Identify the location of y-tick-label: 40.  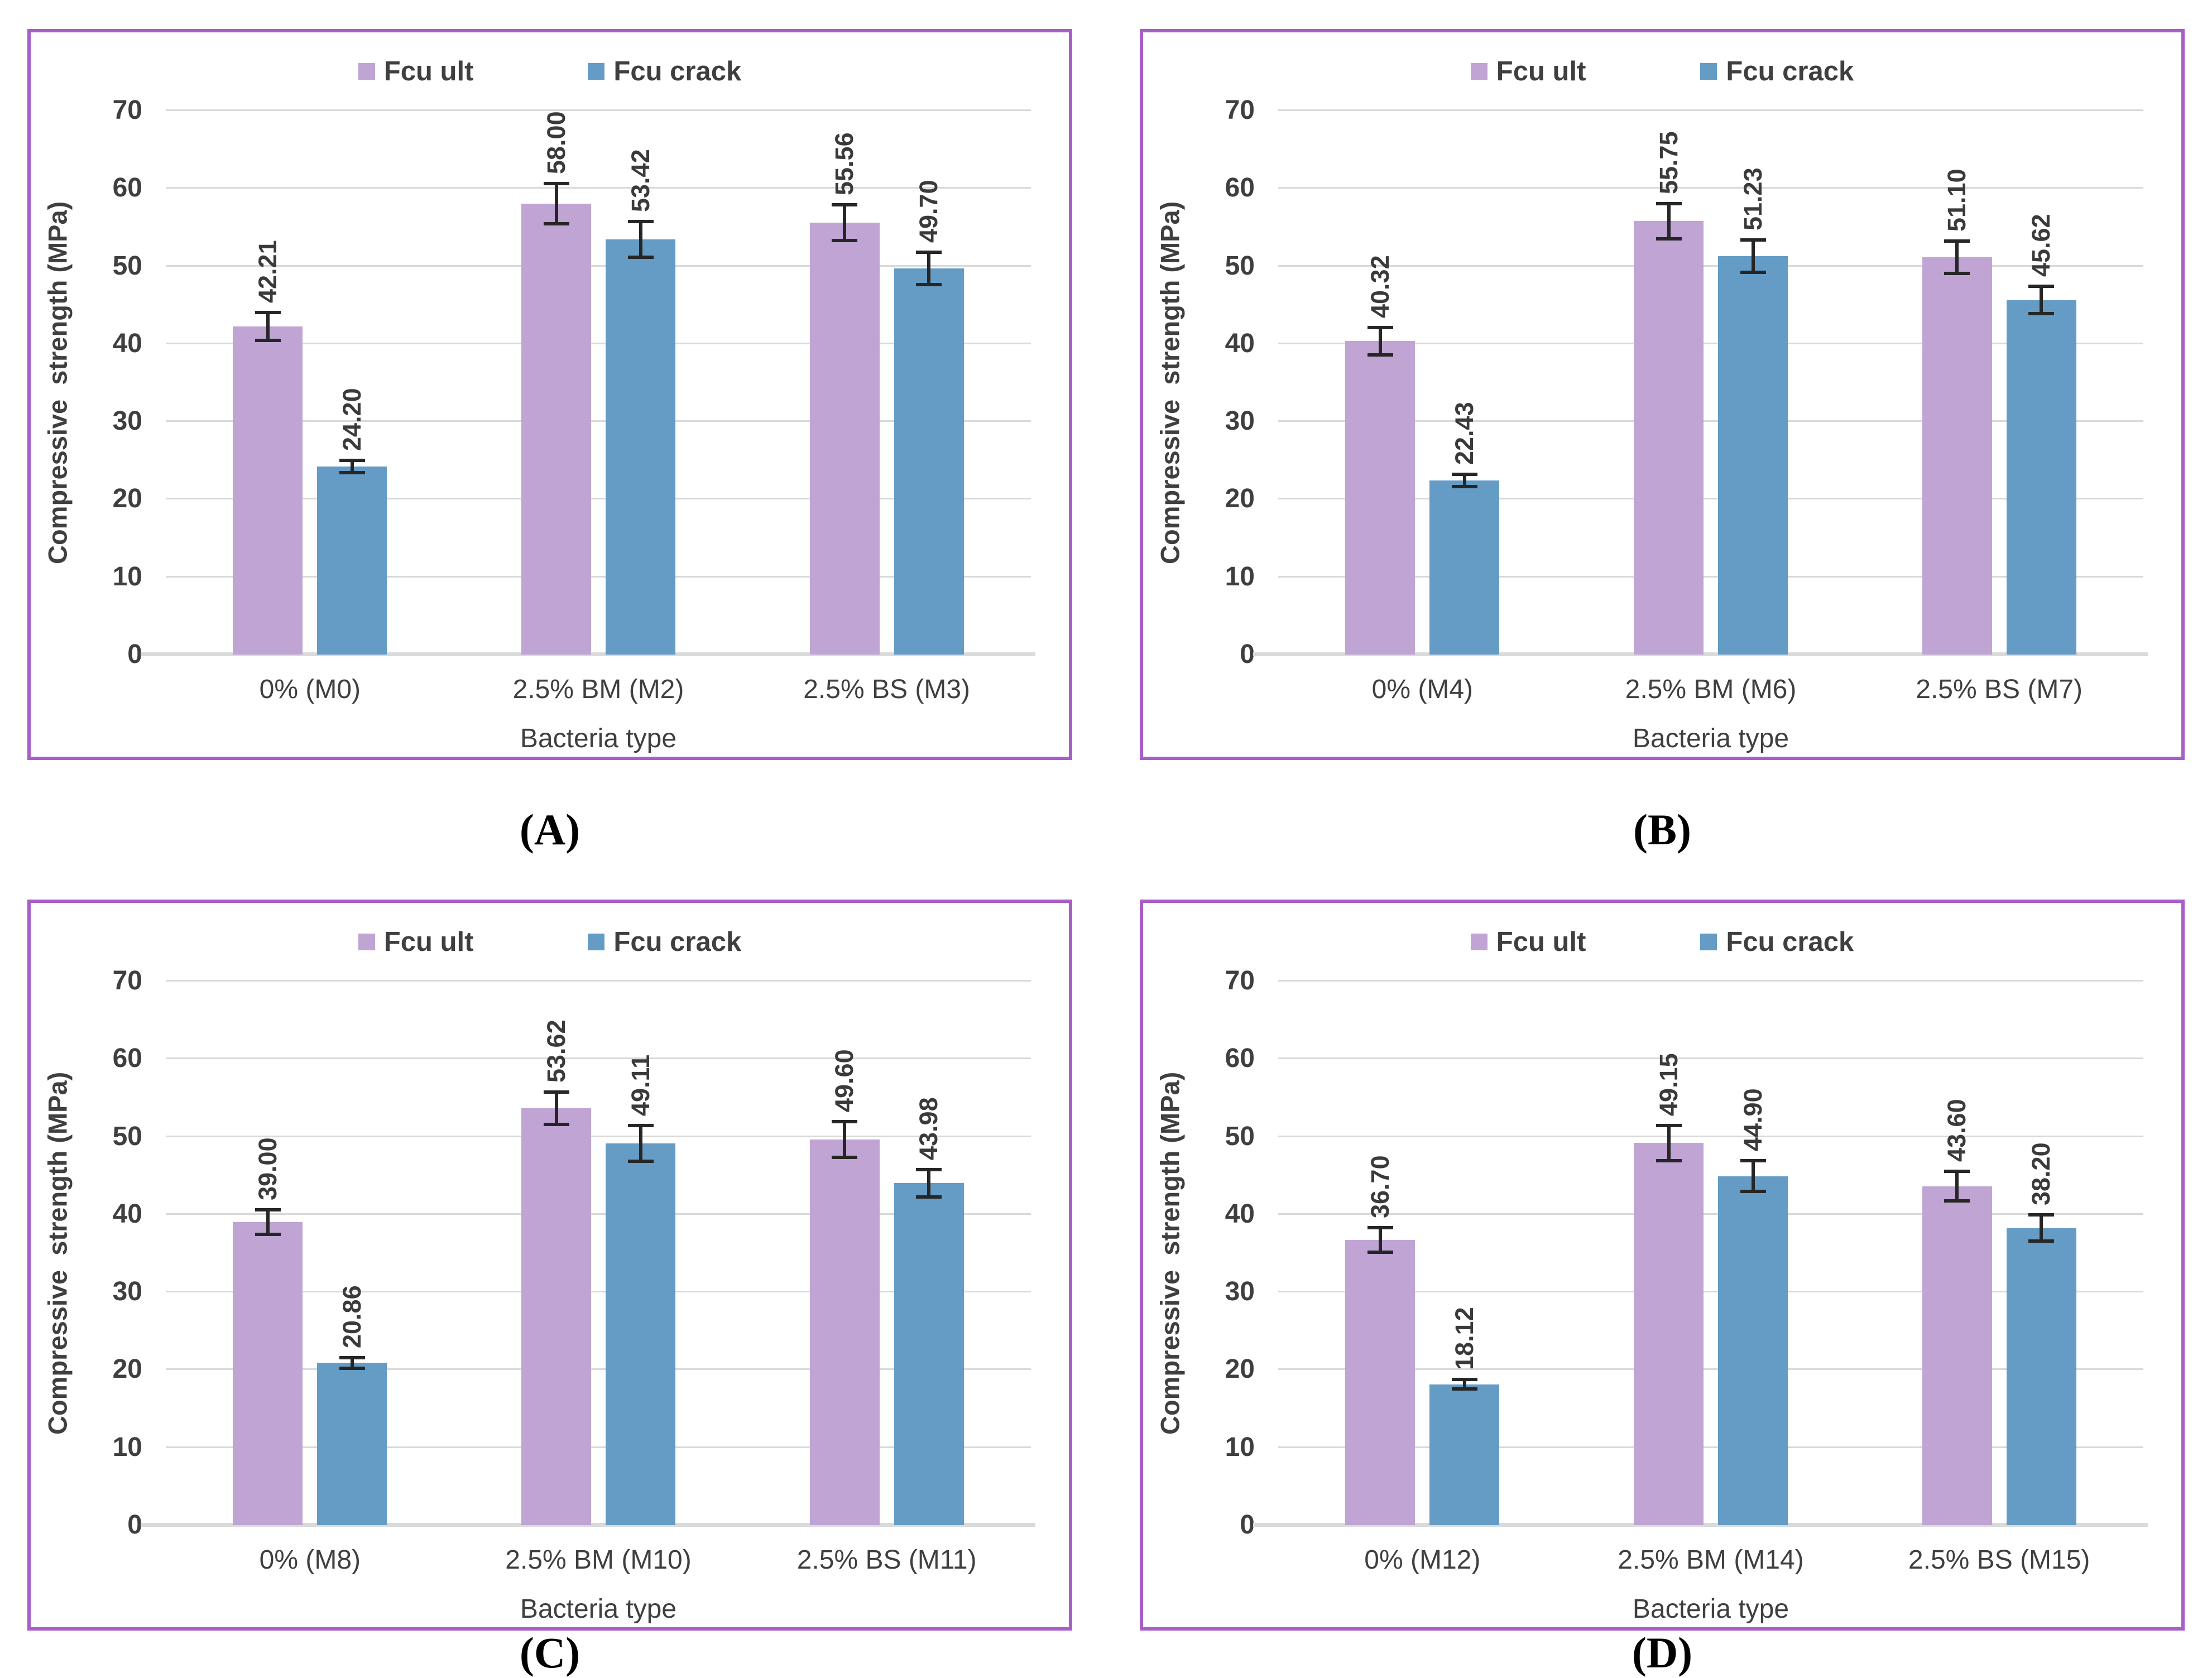
(127, 343).